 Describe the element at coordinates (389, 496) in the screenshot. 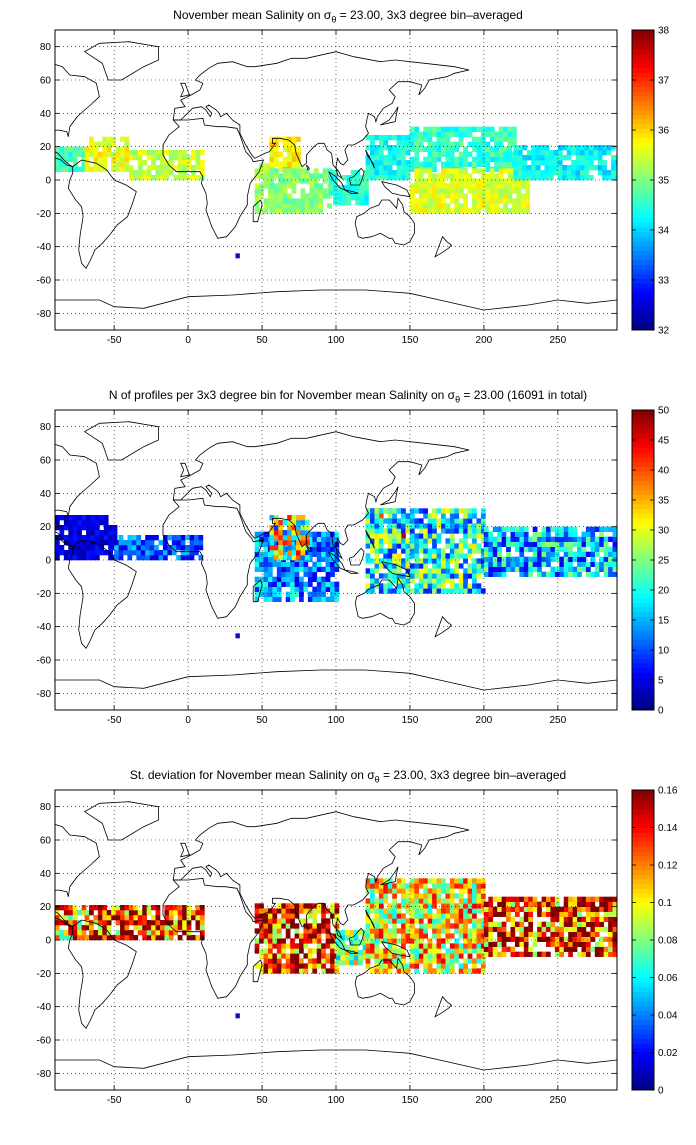

I see `coastline` at that location.